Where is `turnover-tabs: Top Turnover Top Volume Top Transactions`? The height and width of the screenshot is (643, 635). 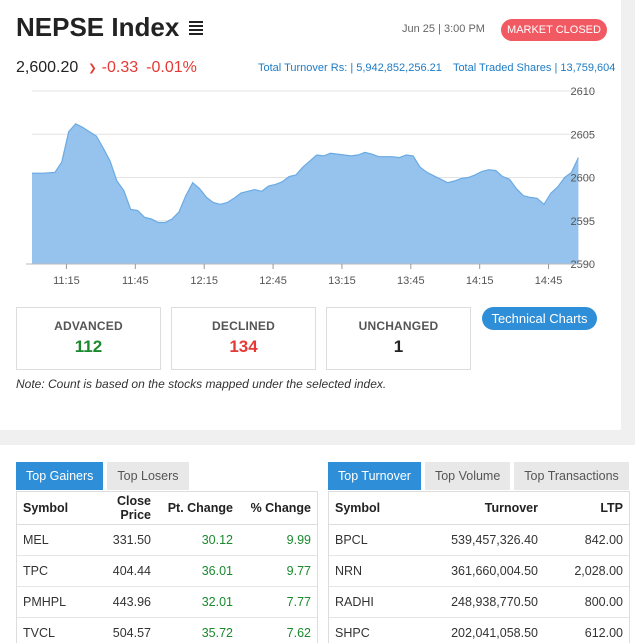
turnover-tabs: Top Turnover Top Volume Top Transactions is located at coordinates (480, 476).